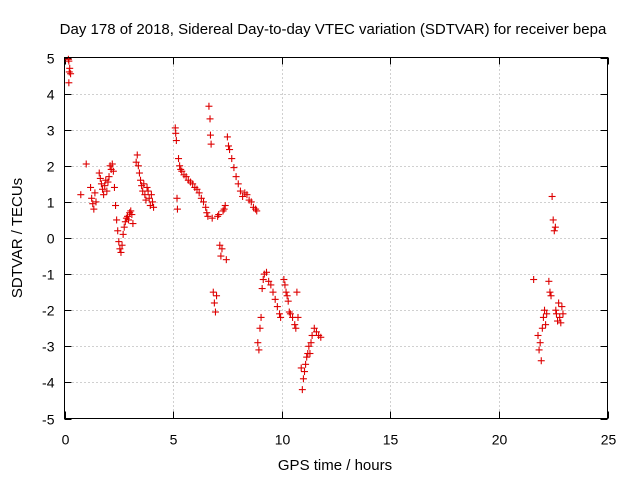  What do you see at coordinates (51, 131) in the screenshot?
I see `y-tick-label: 3` at bounding box center [51, 131].